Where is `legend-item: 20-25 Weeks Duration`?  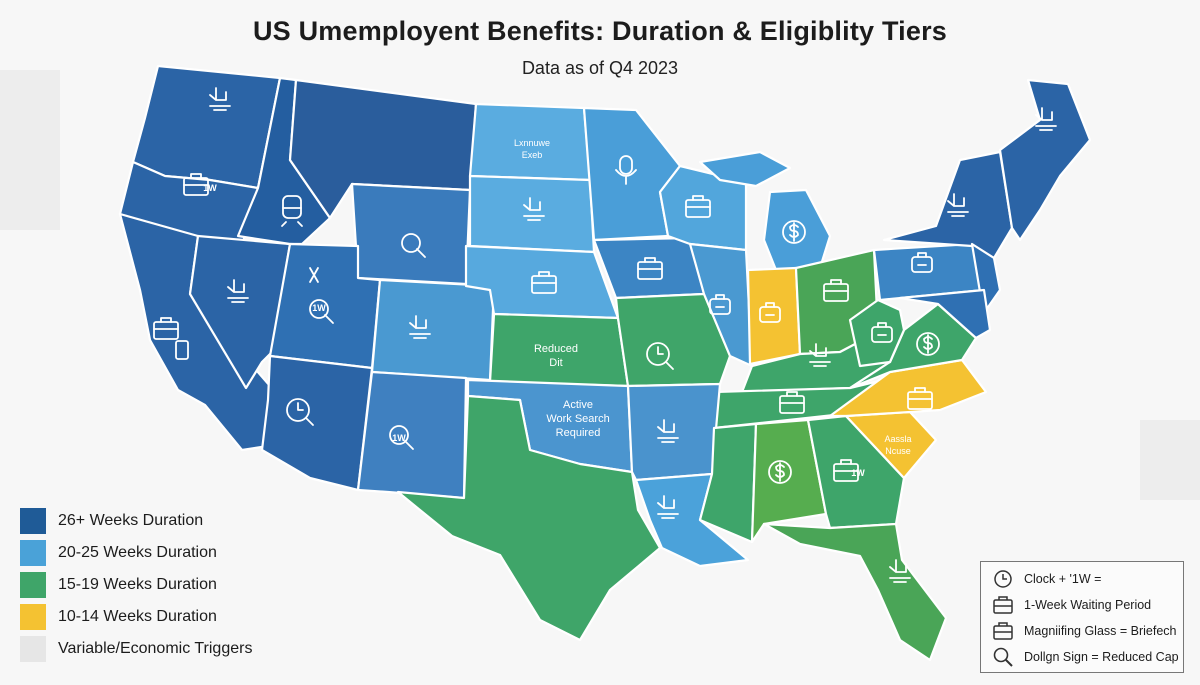 legend-item: 20-25 Weeks Duration is located at coordinates (136, 553).